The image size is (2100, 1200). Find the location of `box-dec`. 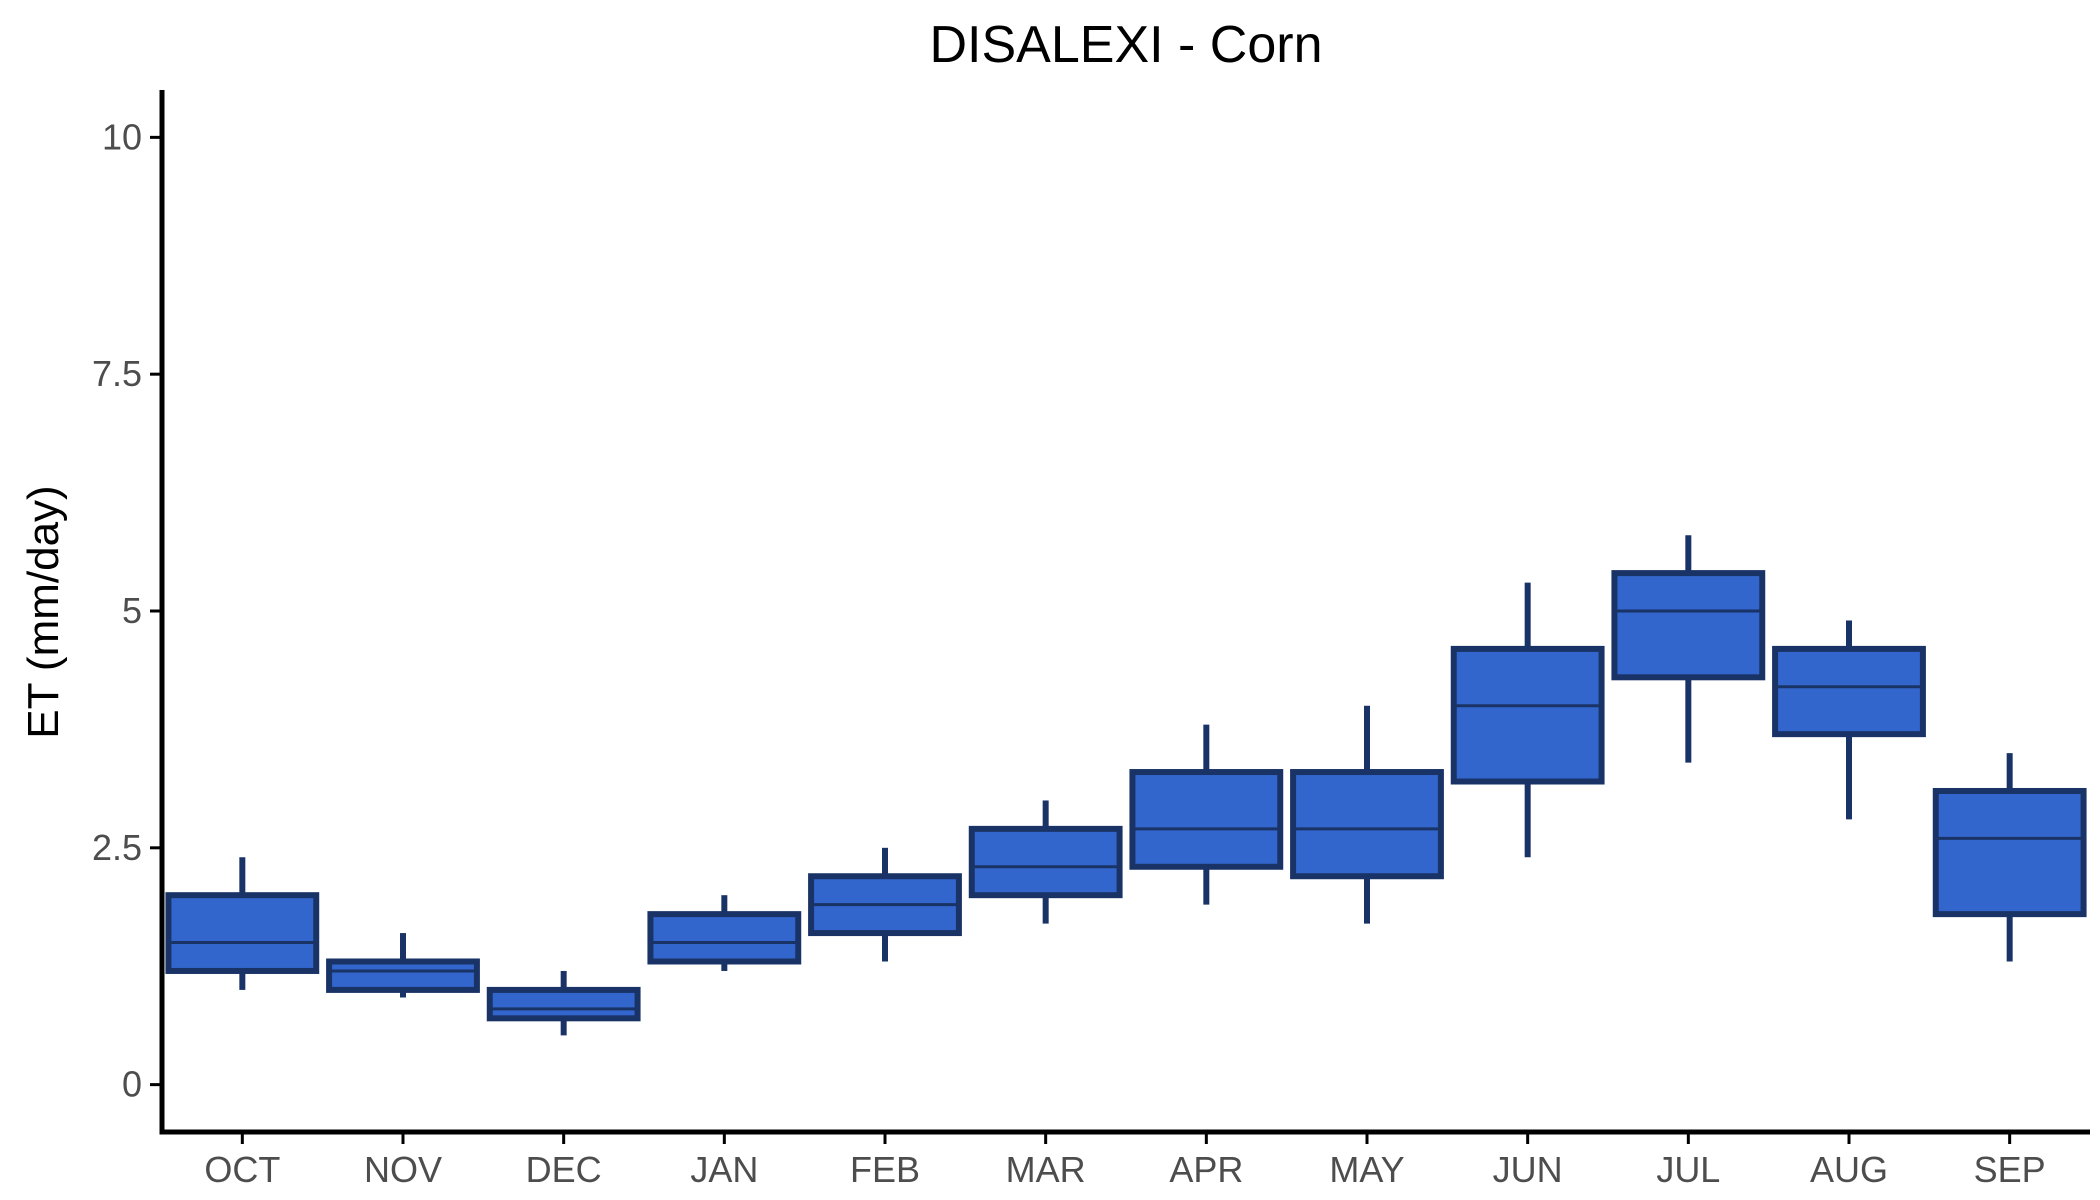

box-dec is located at coordinates (563, 1003).